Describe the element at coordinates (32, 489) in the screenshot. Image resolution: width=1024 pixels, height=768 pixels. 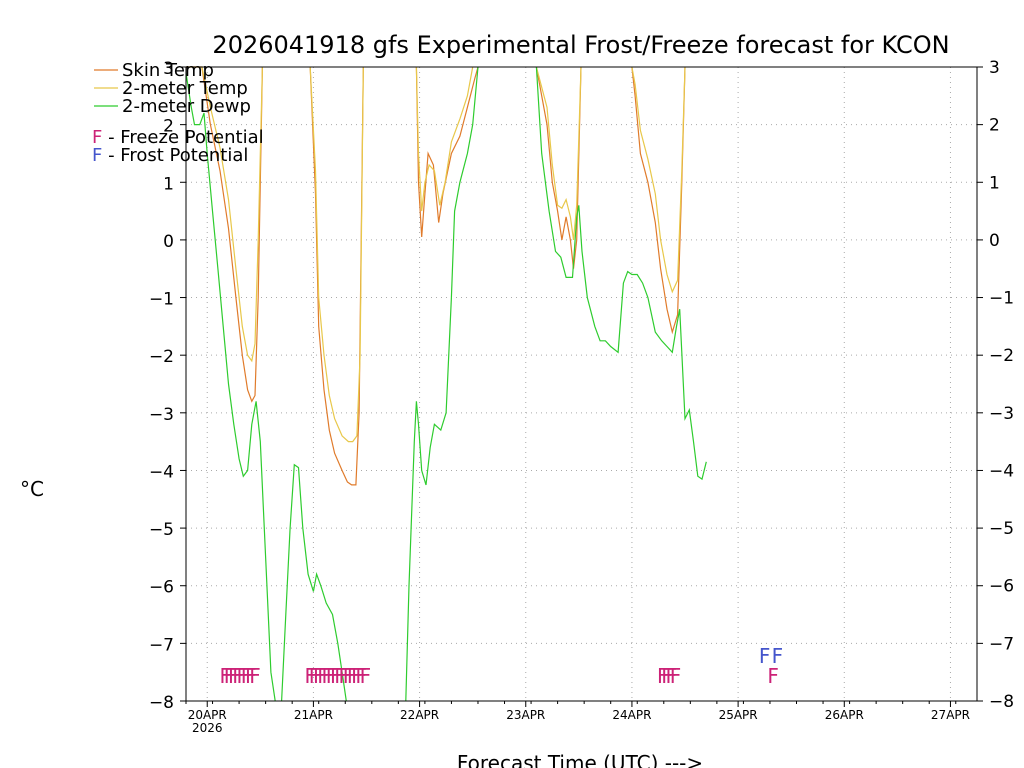
I see `y-axis-label: °C` at that location.